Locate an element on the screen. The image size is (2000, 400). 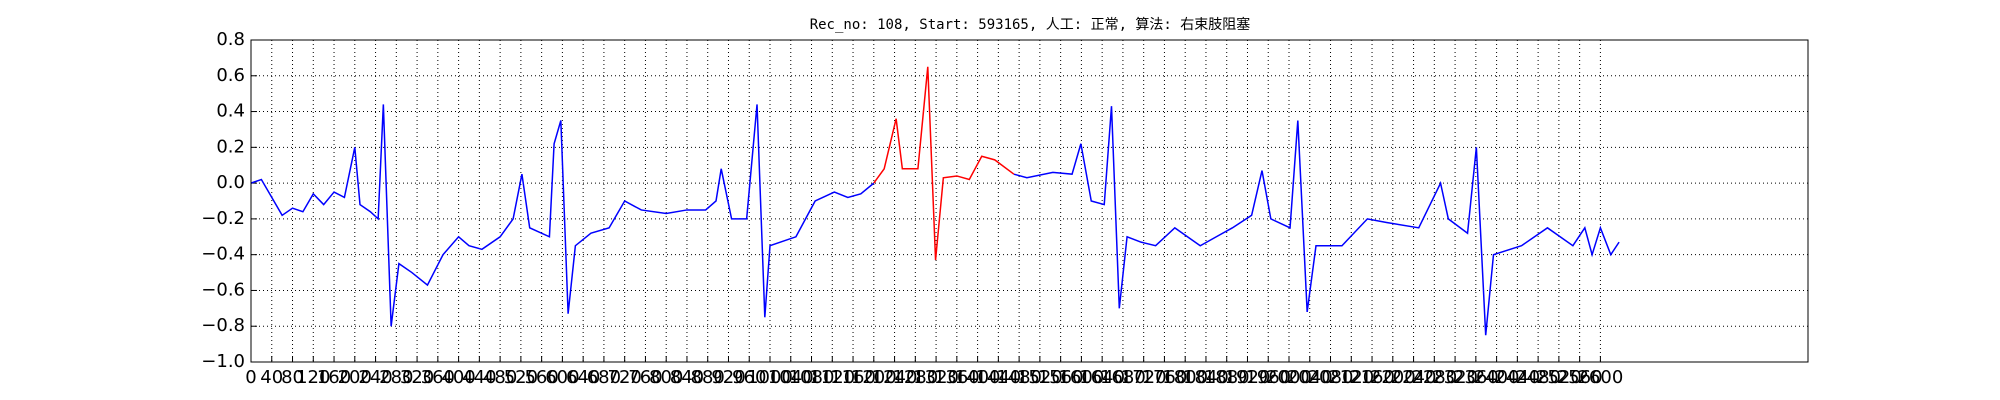
x-tick-label: 440 is located at coordinates (479, 377).